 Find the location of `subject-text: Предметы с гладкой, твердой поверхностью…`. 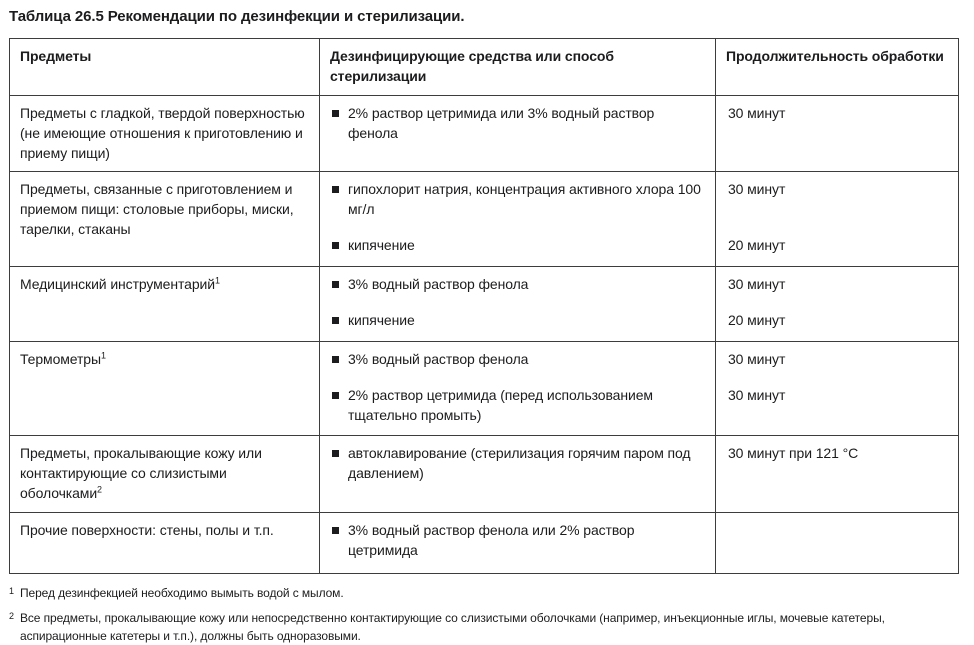

subject-text: Предметы с гладкой, твердой поверхностью… is located at coordinates (162, 132).